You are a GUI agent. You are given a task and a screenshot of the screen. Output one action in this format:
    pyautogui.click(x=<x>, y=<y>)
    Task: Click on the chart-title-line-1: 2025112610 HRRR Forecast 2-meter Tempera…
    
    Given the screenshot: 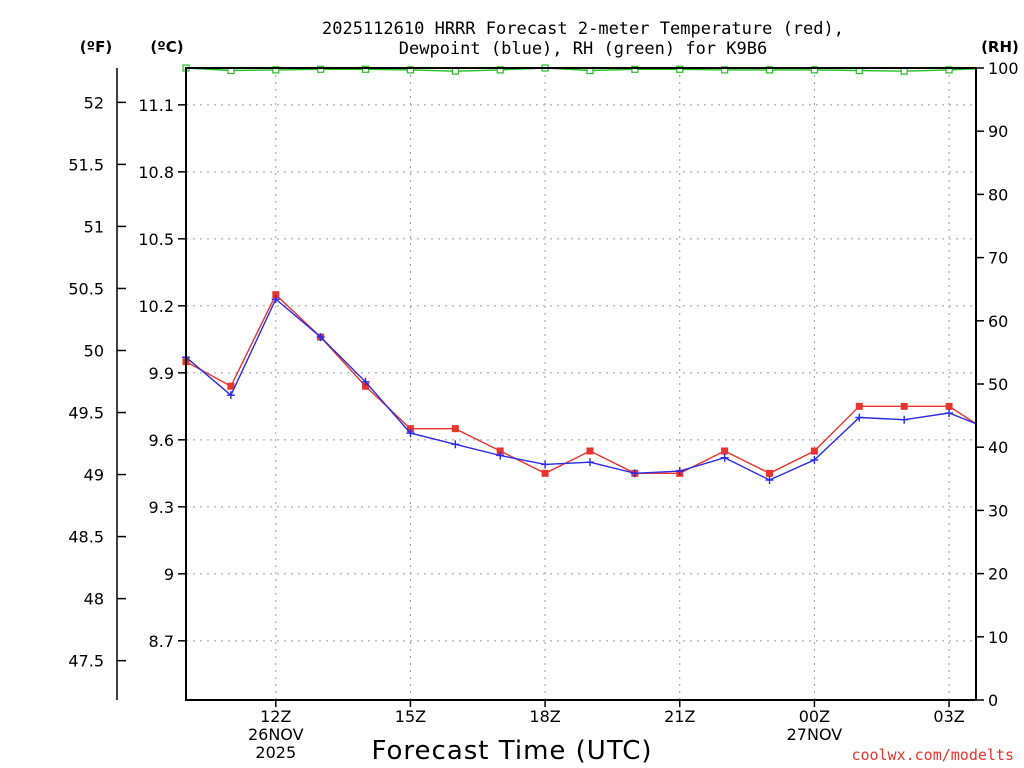 What is the action you would take?
    pyautogui.click(x=583, y=29)
    